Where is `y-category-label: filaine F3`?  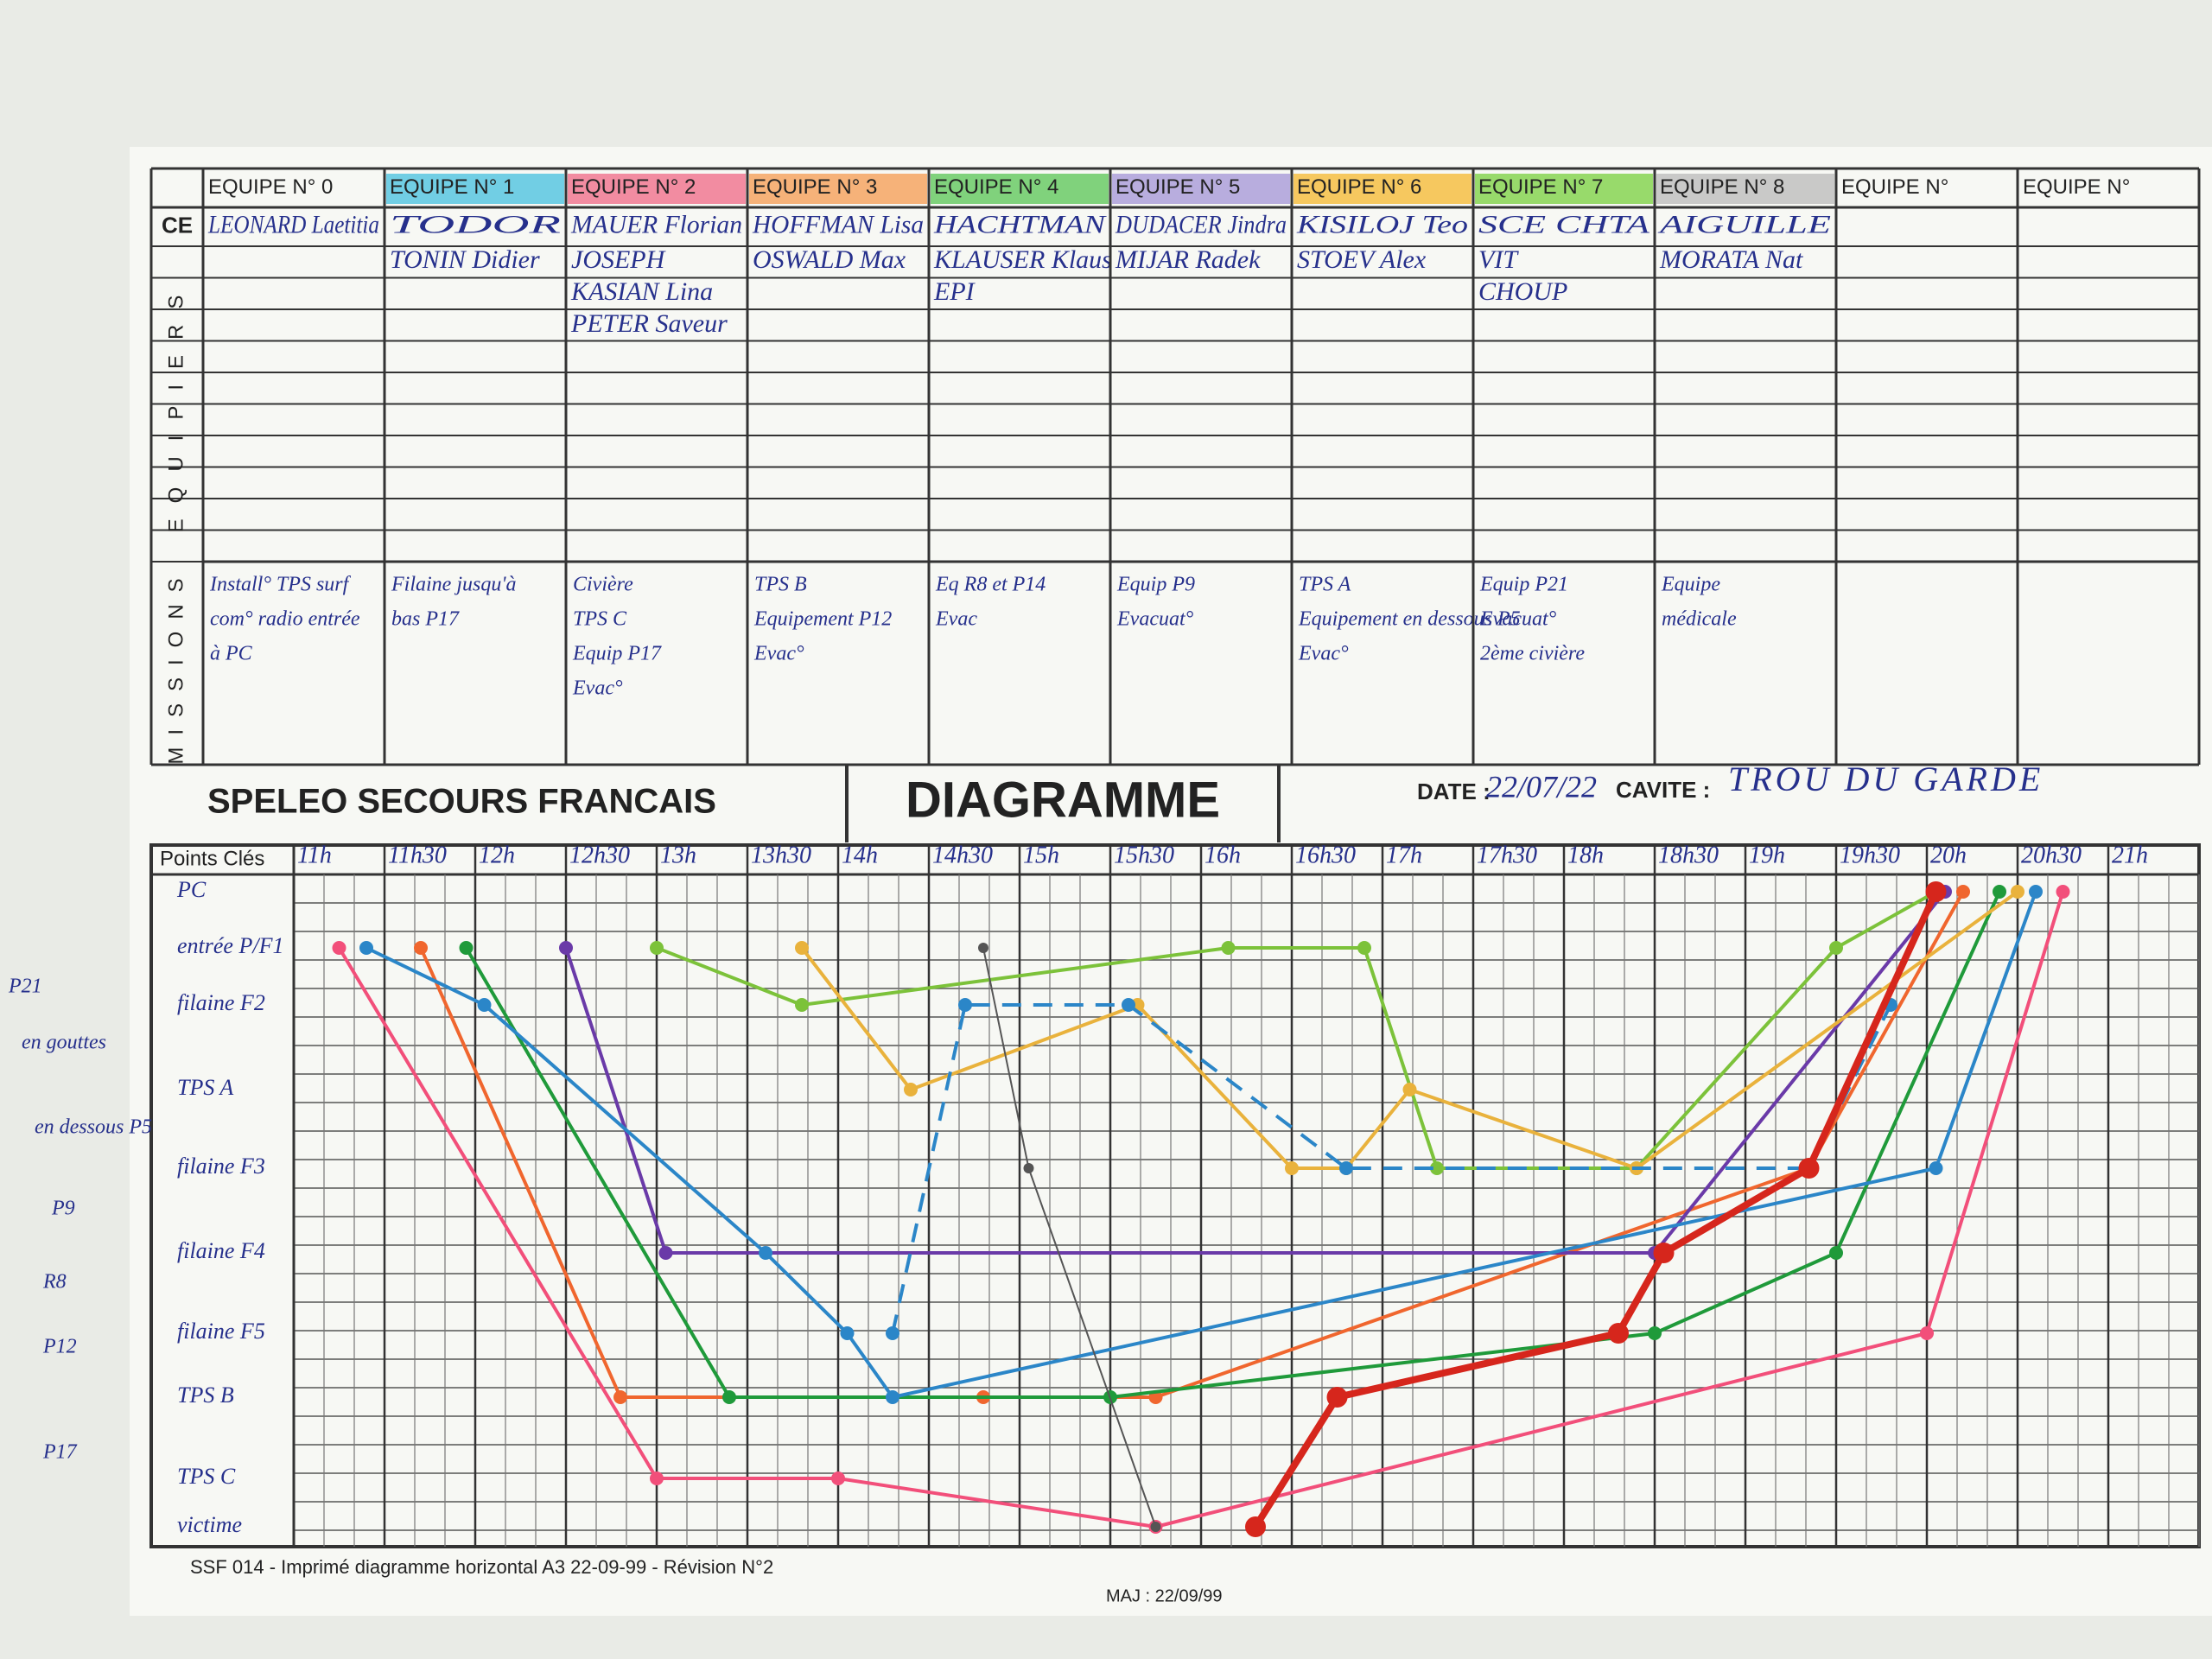
y-category-label: filaine F3 is located at coordinates (221, 1166).